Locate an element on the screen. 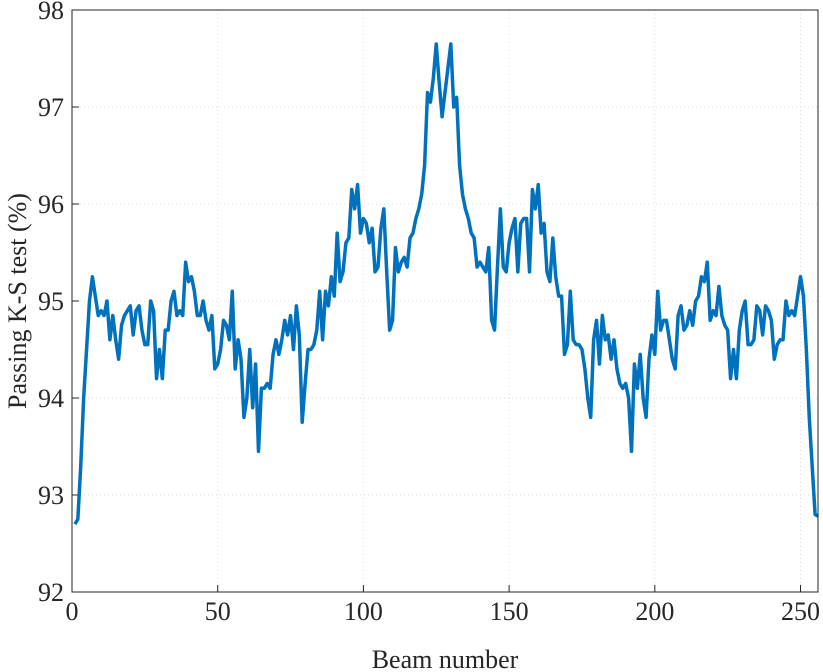 The width and height of the screenshot is (823, 672). x-axis-label: Beam number is located at coordinates (445, 658).